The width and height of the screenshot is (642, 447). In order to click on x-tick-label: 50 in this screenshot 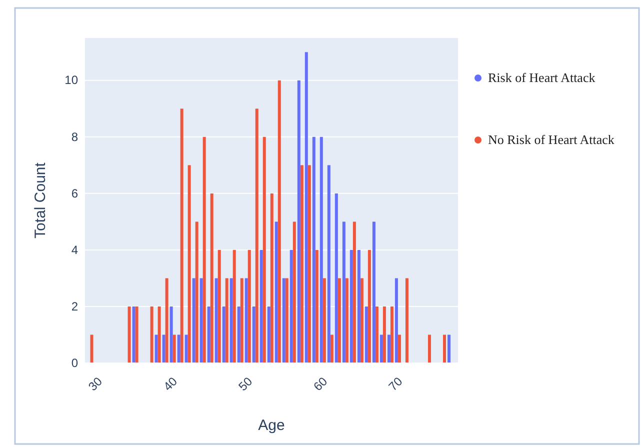, I will do `click(246, 384)`.